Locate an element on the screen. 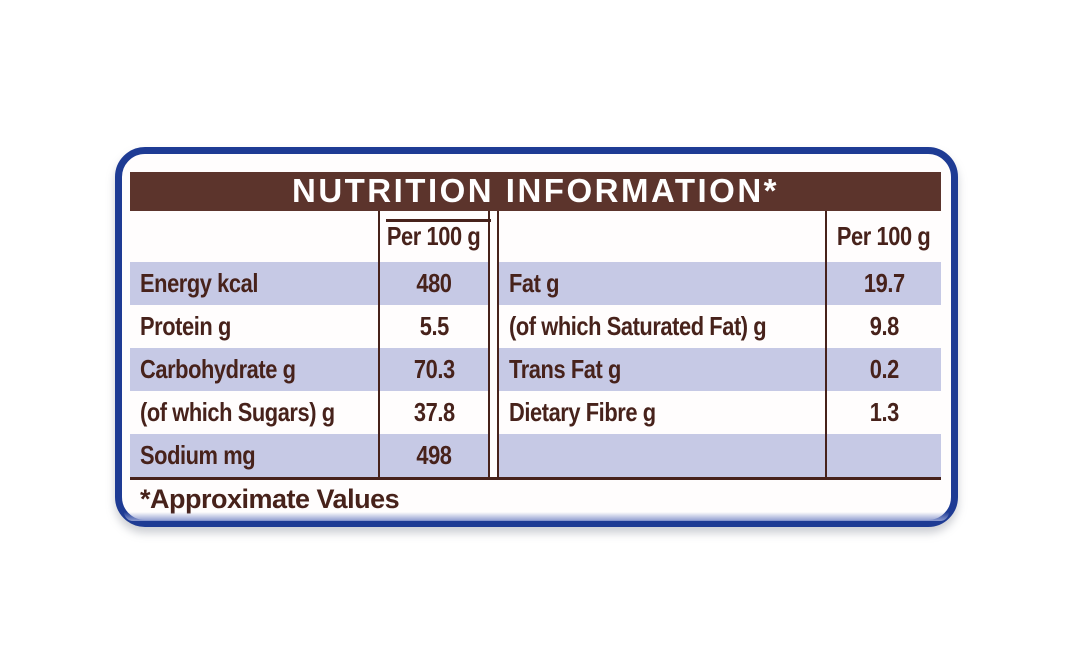  table-row: (of which Saturated Fat) g 9.8 is located at coordinates (719, 326).